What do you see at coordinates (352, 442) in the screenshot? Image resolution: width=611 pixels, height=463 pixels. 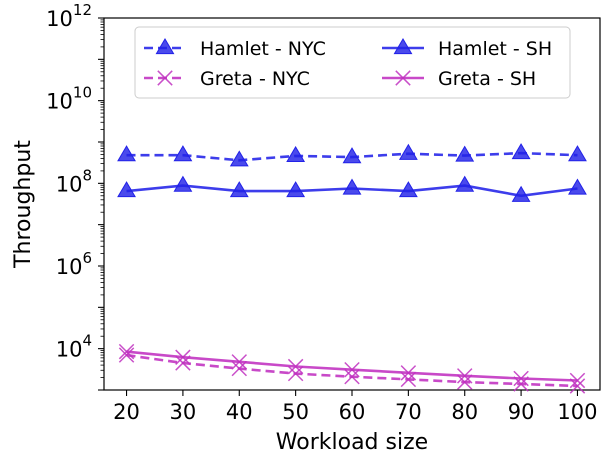 I see `x-axis-label: Workload size` at bounding box center [352, 442].